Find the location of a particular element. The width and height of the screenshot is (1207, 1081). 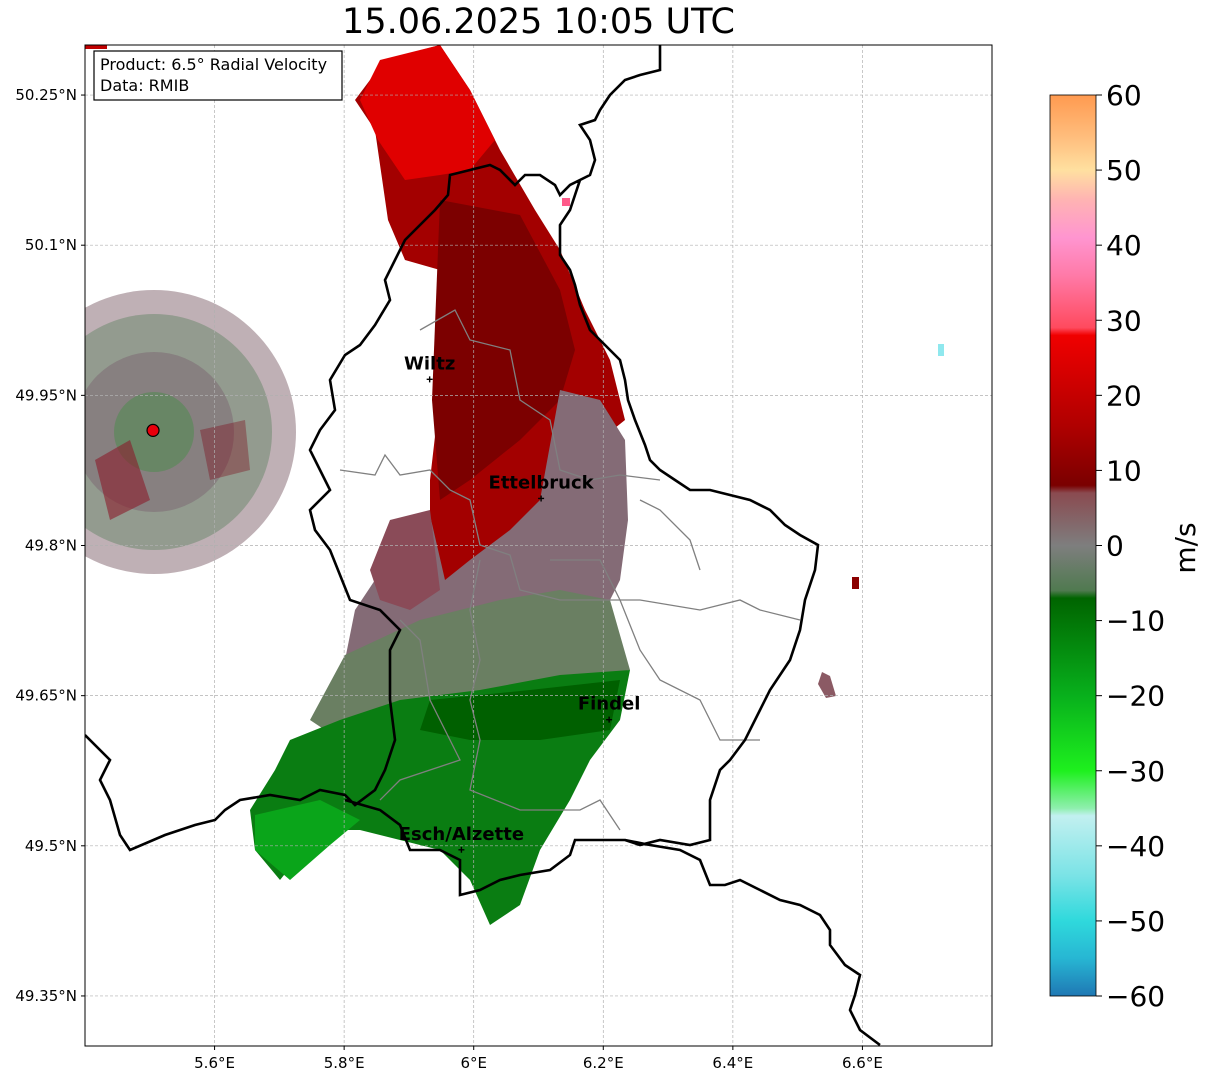

lat-tick-label-6: 49.35°N is located at coordinates (46, 996).